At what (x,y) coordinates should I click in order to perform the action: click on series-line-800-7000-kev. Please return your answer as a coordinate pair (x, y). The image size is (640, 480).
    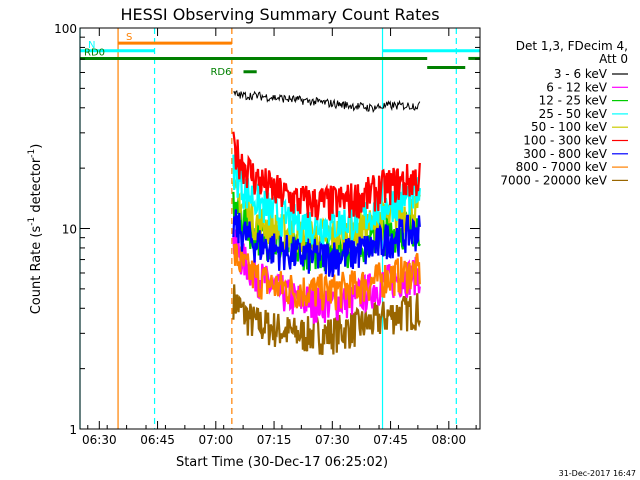
    Looking at the image, I should click on (326, 277).